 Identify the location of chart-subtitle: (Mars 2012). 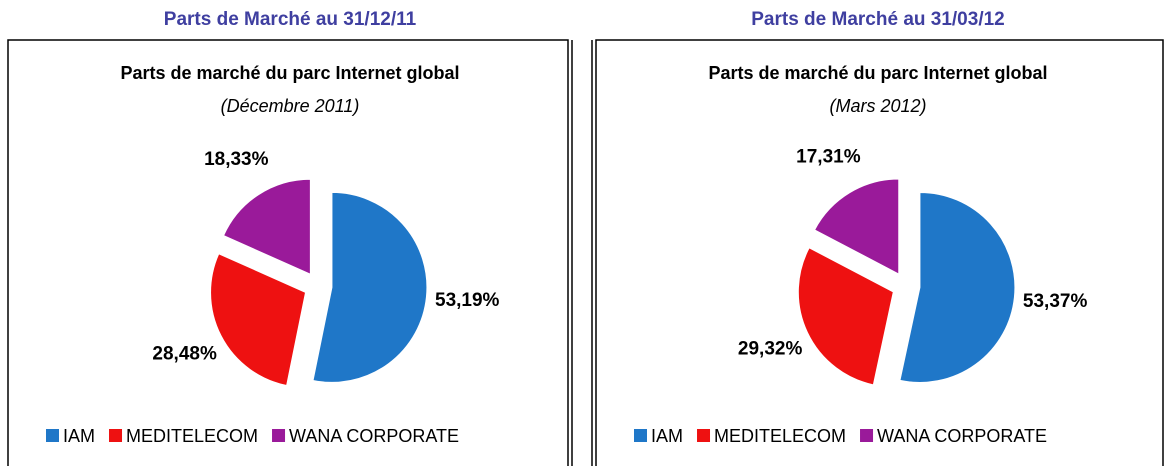
(877, 106).